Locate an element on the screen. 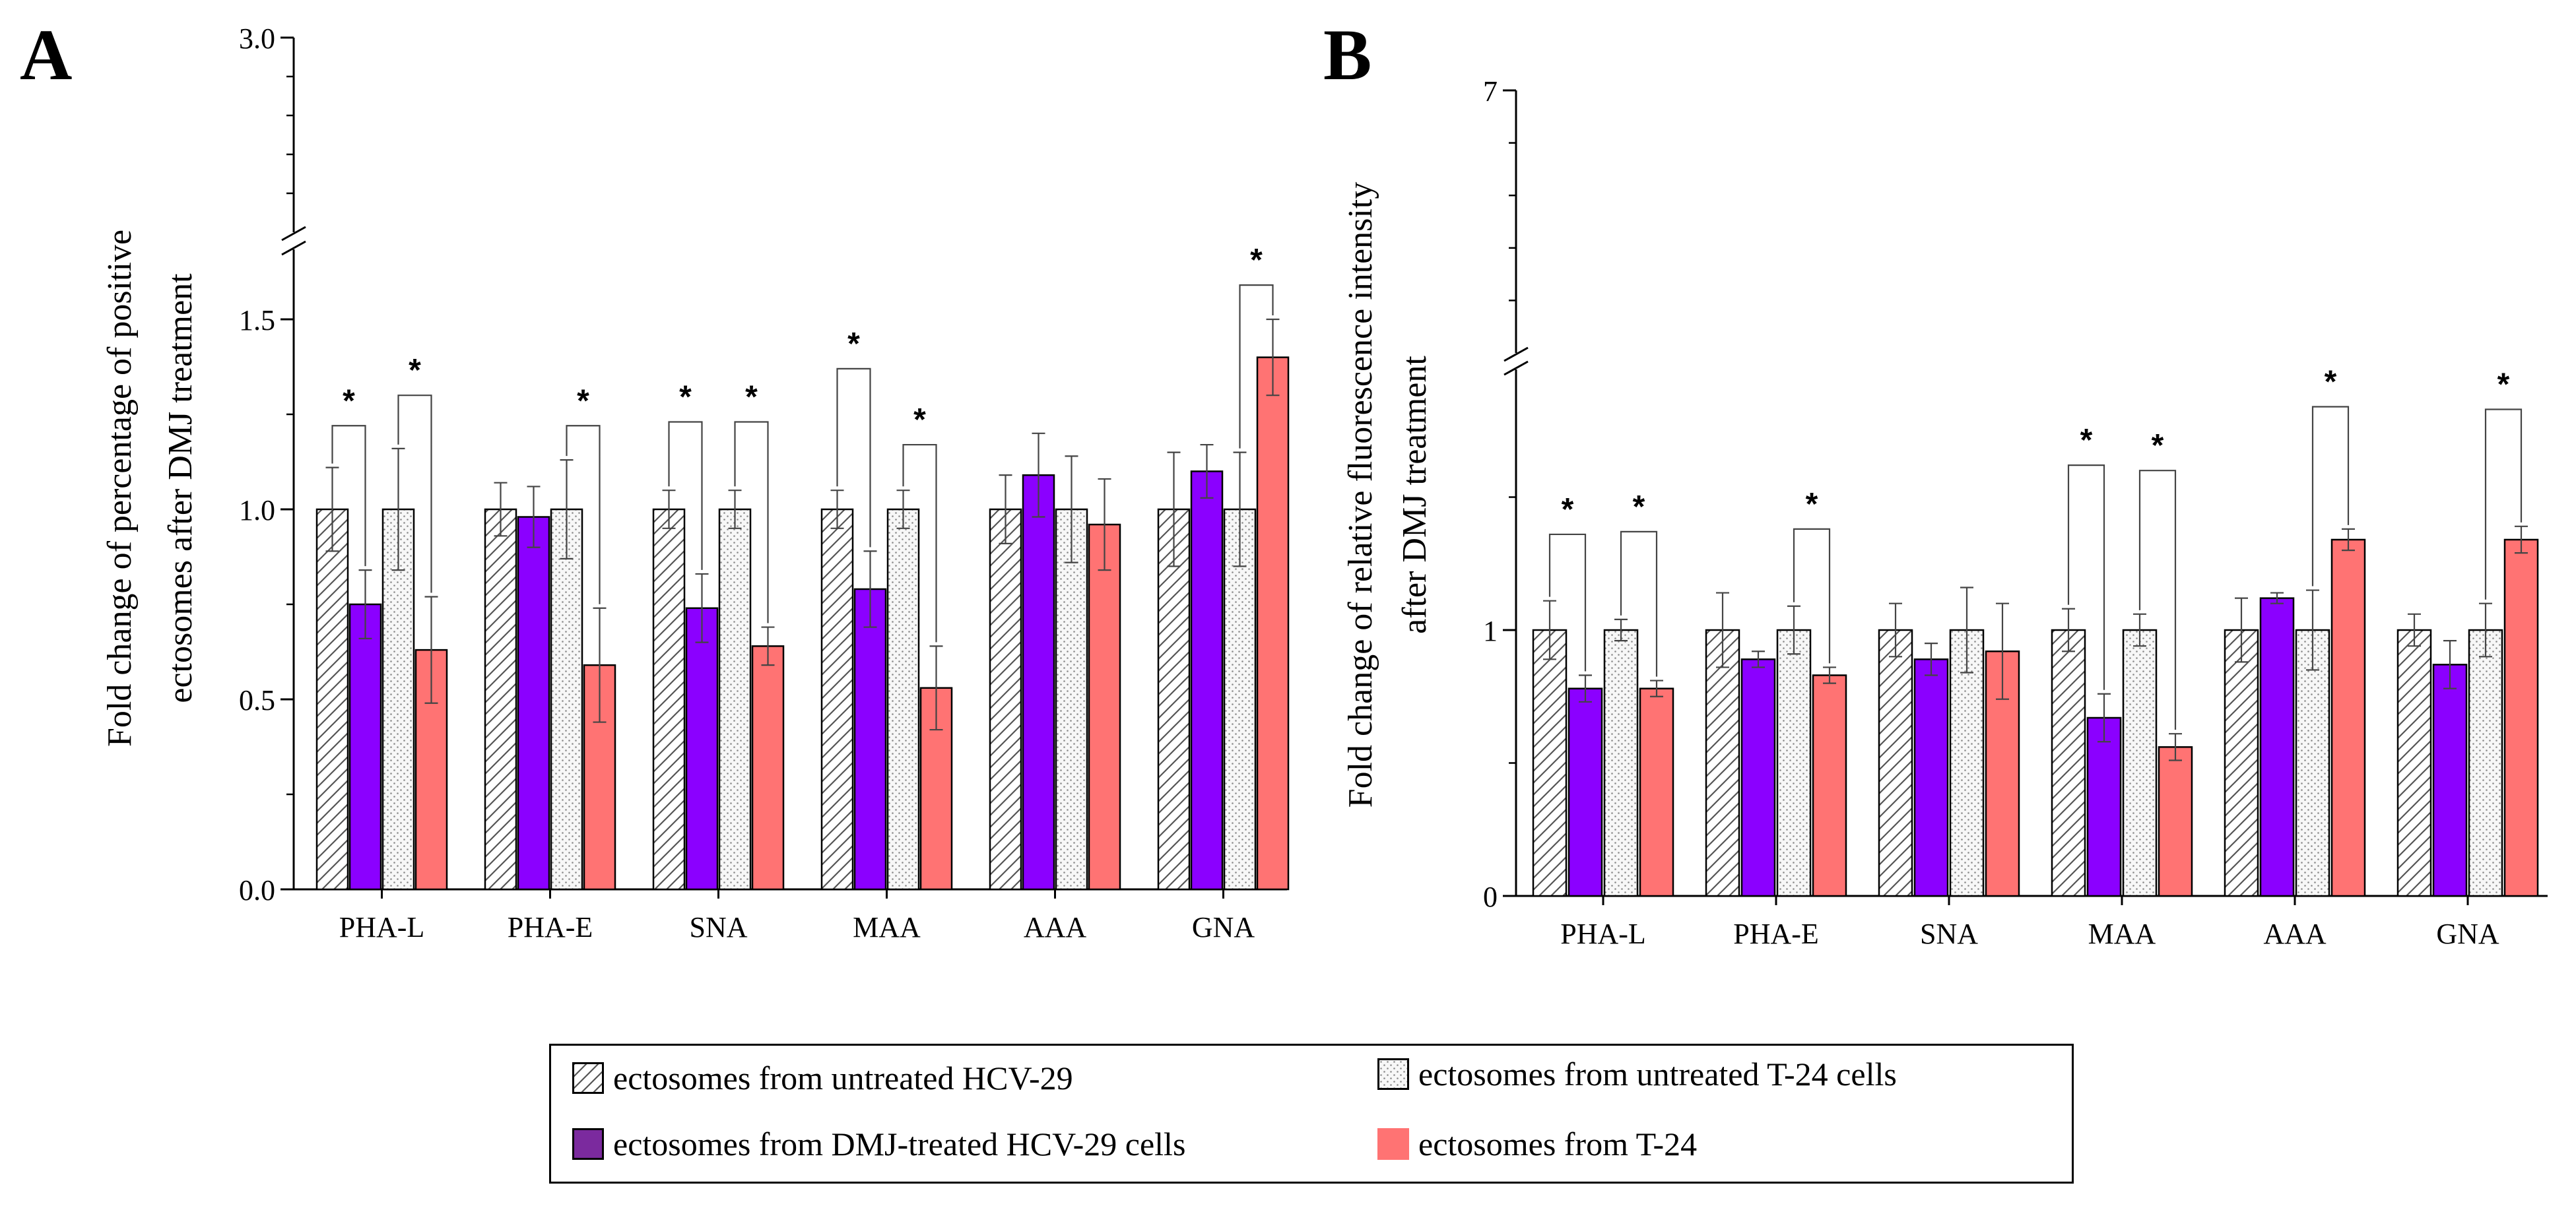 The image size is (2576, 1208). bar-group-aaa is located at coordinates (1055, 661).